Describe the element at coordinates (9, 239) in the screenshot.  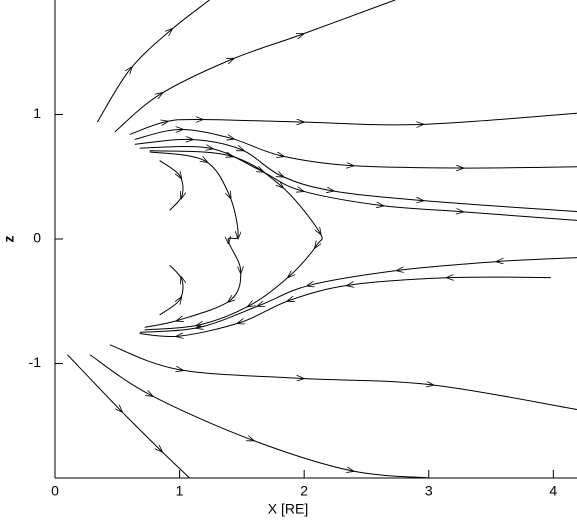
I see `y-axis-label: z` at that location.